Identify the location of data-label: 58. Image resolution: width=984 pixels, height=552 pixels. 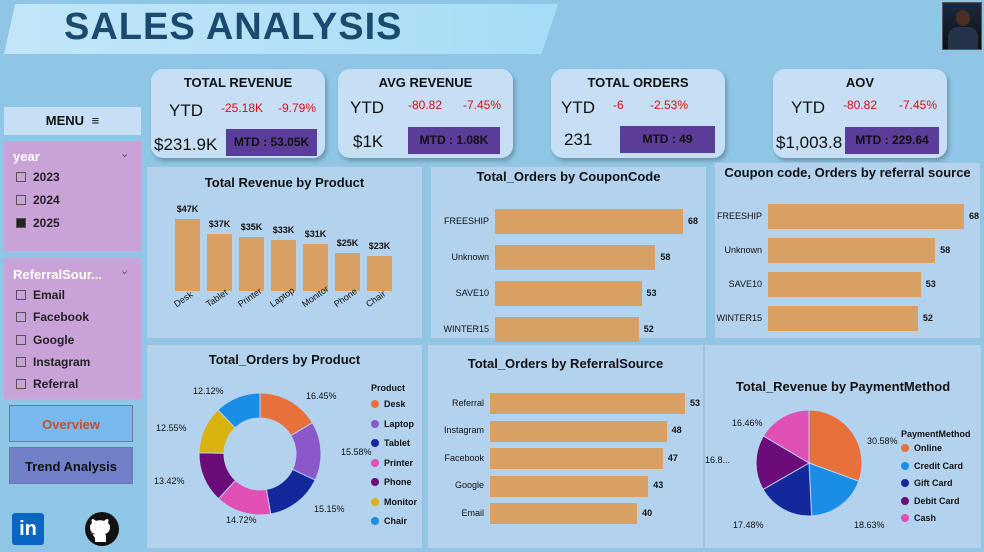
(665, 256).